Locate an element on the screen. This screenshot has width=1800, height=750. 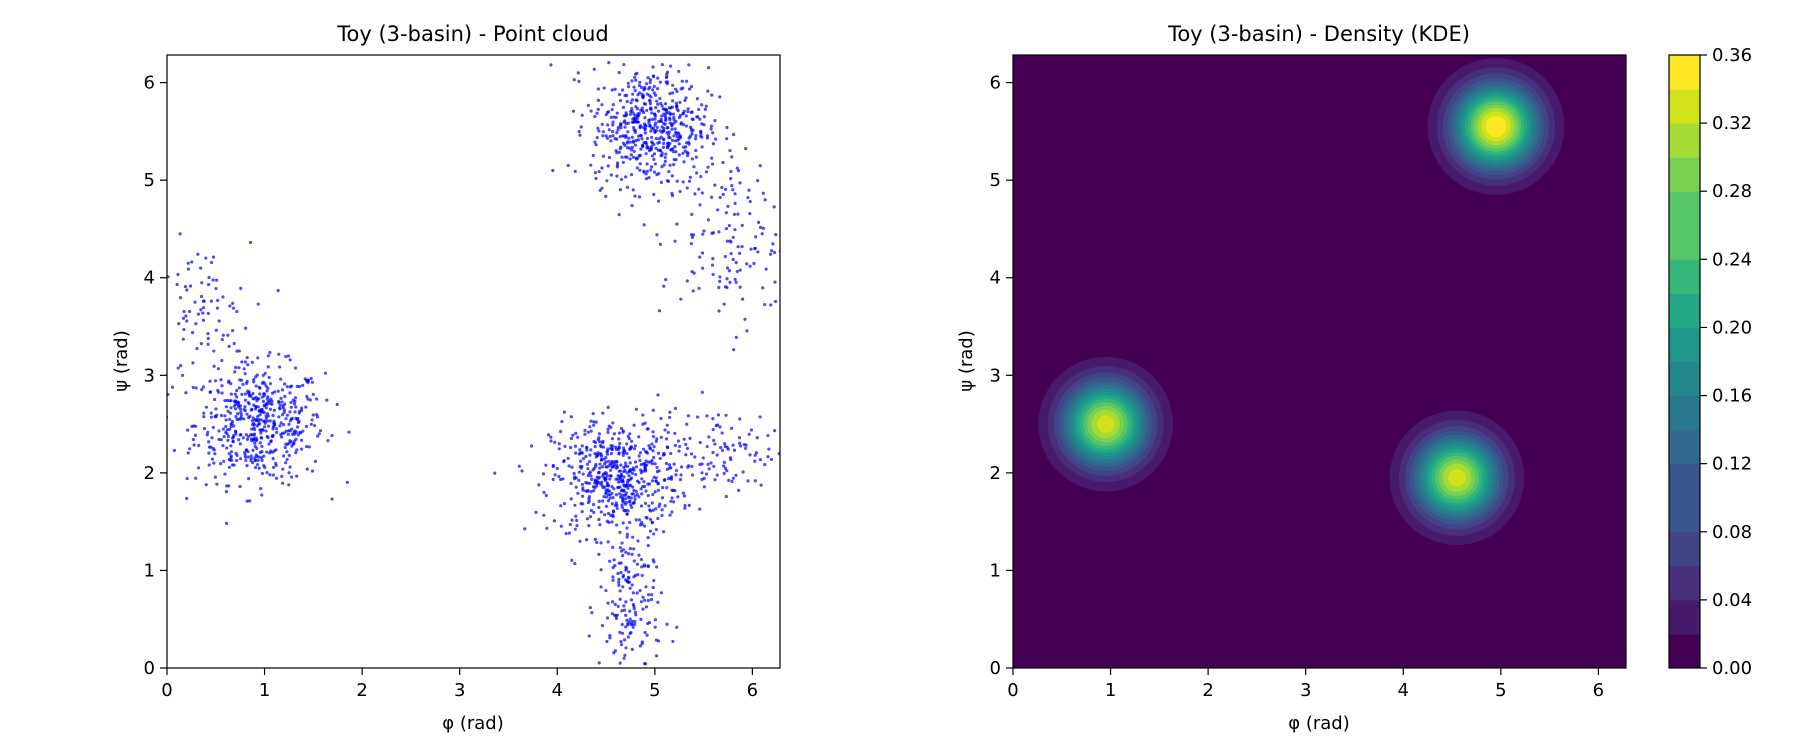
scatter-x-label: φ (rad) is located at coordinates (473, 723).